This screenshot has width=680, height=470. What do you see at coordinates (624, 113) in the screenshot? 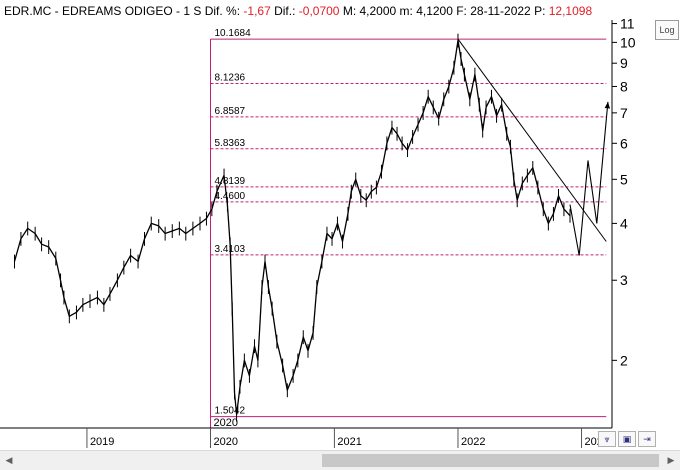
I see `y-tick-label: 7` at bounding box center [624, 113].